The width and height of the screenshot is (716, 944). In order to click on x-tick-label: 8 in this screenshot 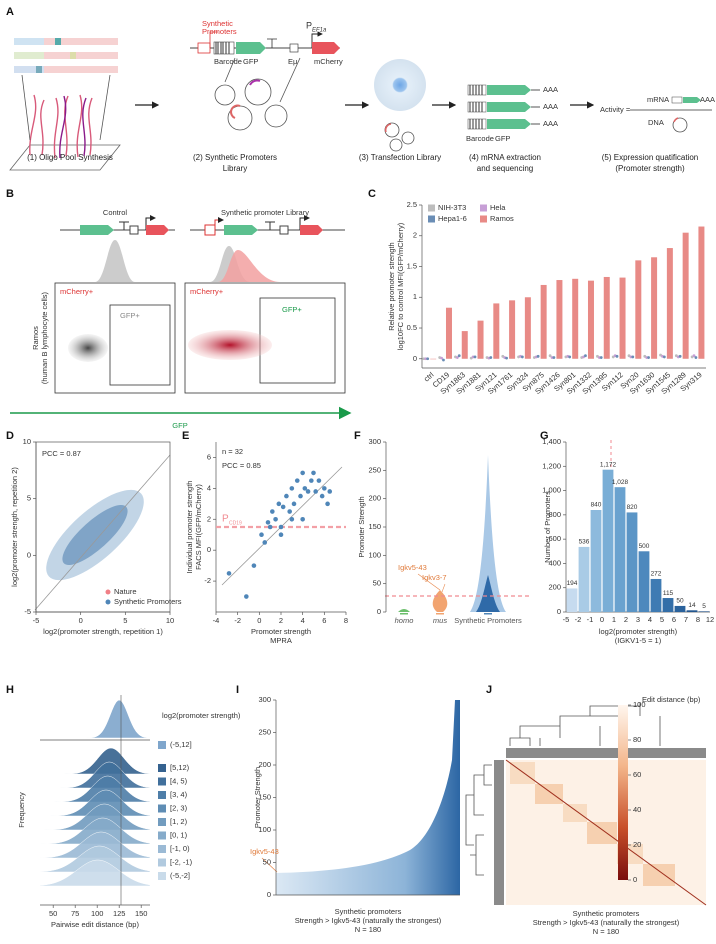, I will do `click(698, 619)`.